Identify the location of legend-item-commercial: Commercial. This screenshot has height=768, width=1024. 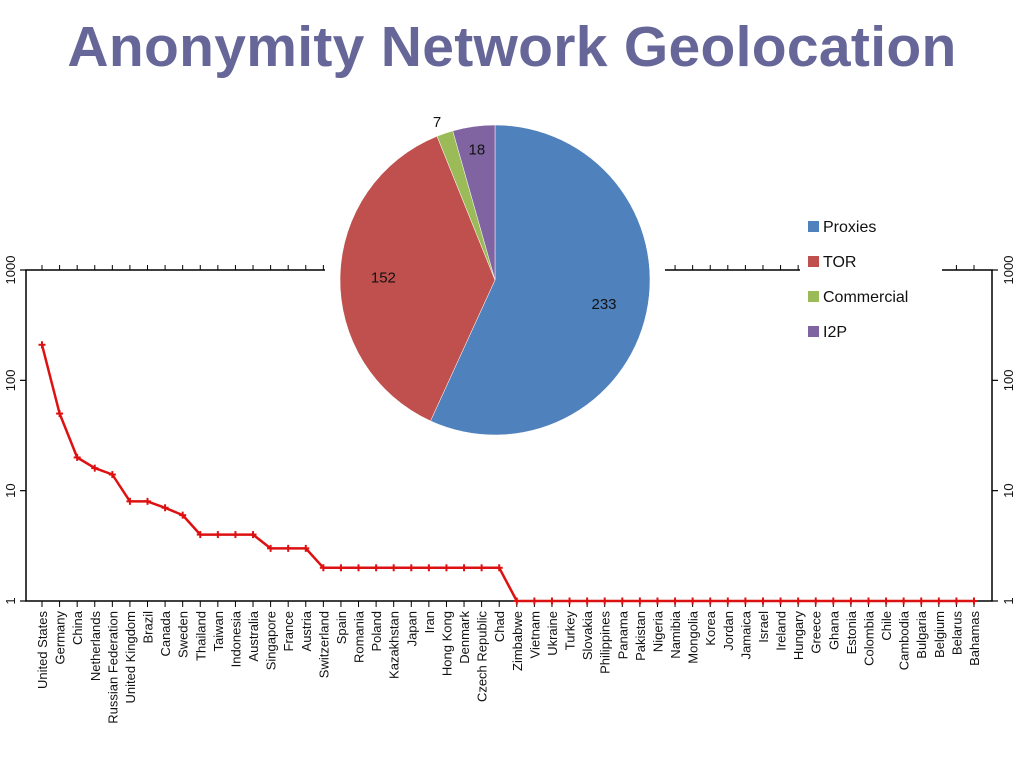
(858, 297).